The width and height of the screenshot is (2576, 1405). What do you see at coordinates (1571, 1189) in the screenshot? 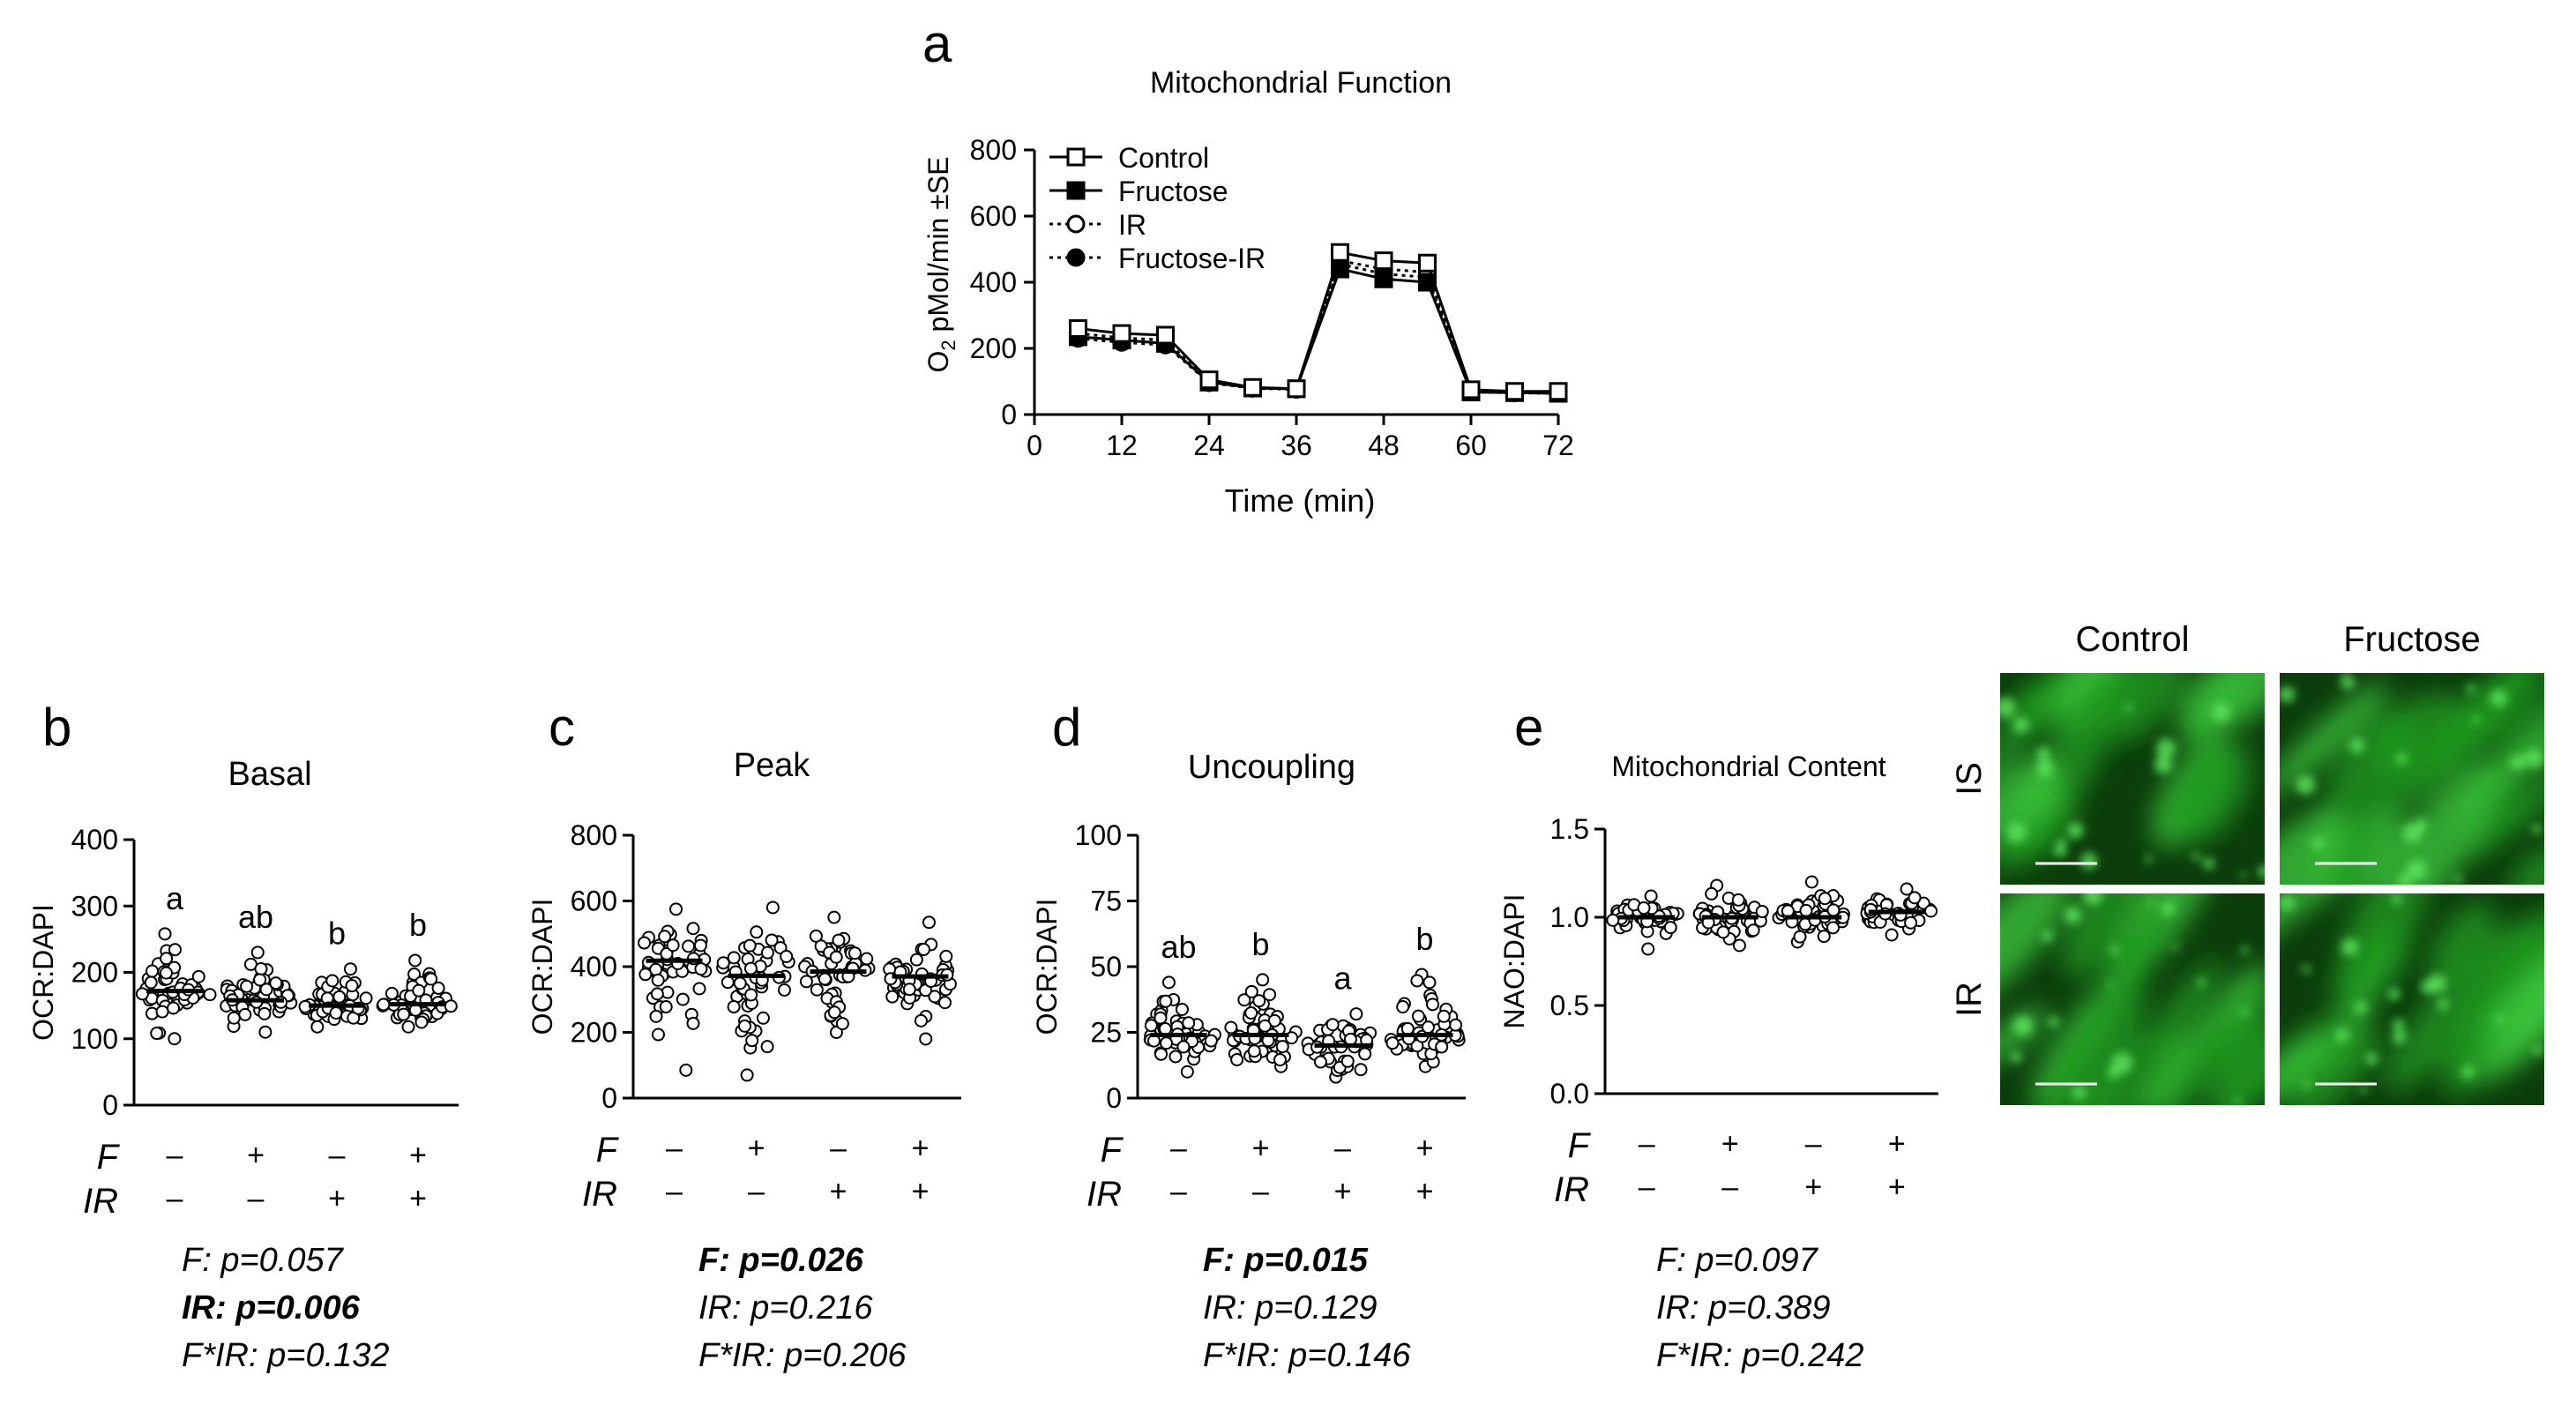
I see `factor-ir-label: IR` at bounding box center [1571, 1189].